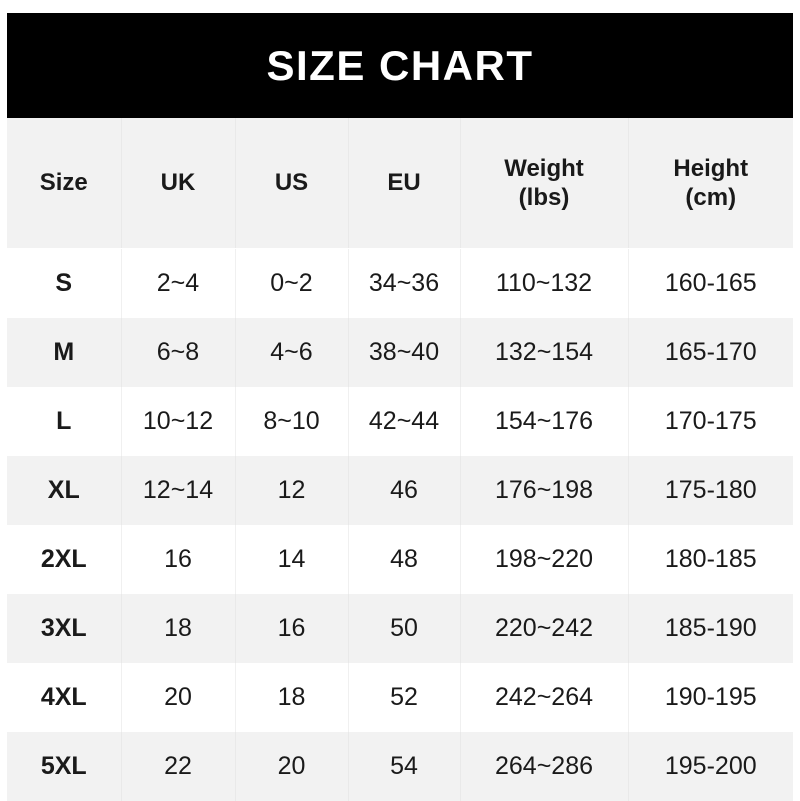 The image size is (800, 801). Describe the element at coordinates (178, 283) in the screenshot. I see `cell-uk: 2~4` at that location.